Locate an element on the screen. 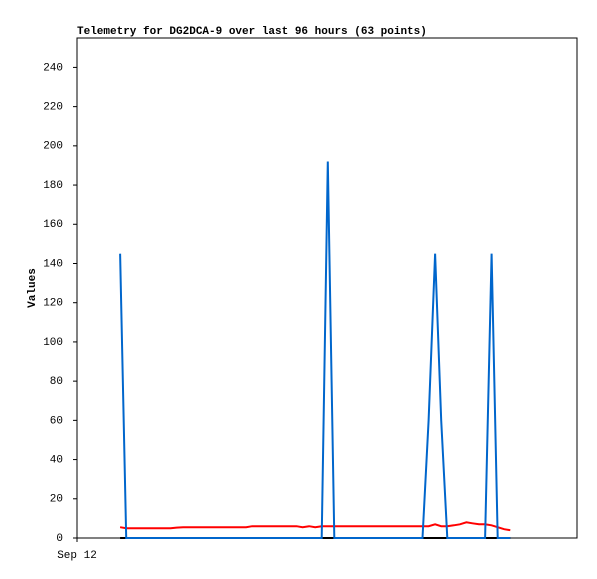 This screenshot has width=597, height=579. y-tick-label: 60 is located at coordinates (56, 421).